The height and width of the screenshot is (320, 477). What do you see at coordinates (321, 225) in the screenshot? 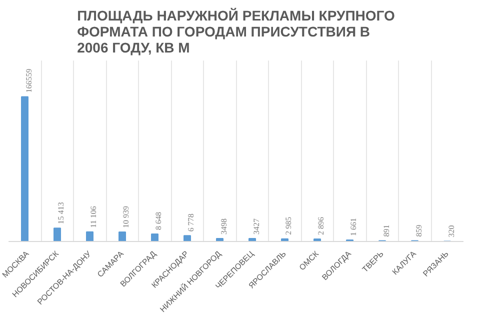
I see `data-label: 2 896` at bounding box center [321, 225].